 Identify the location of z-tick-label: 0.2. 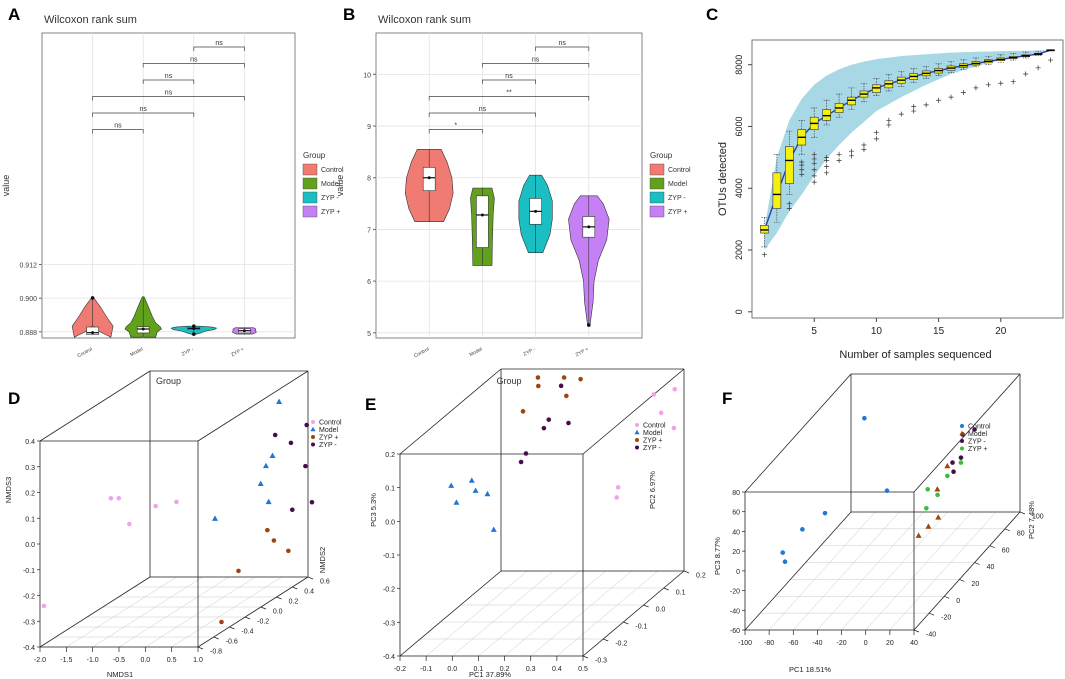
(390, 455).